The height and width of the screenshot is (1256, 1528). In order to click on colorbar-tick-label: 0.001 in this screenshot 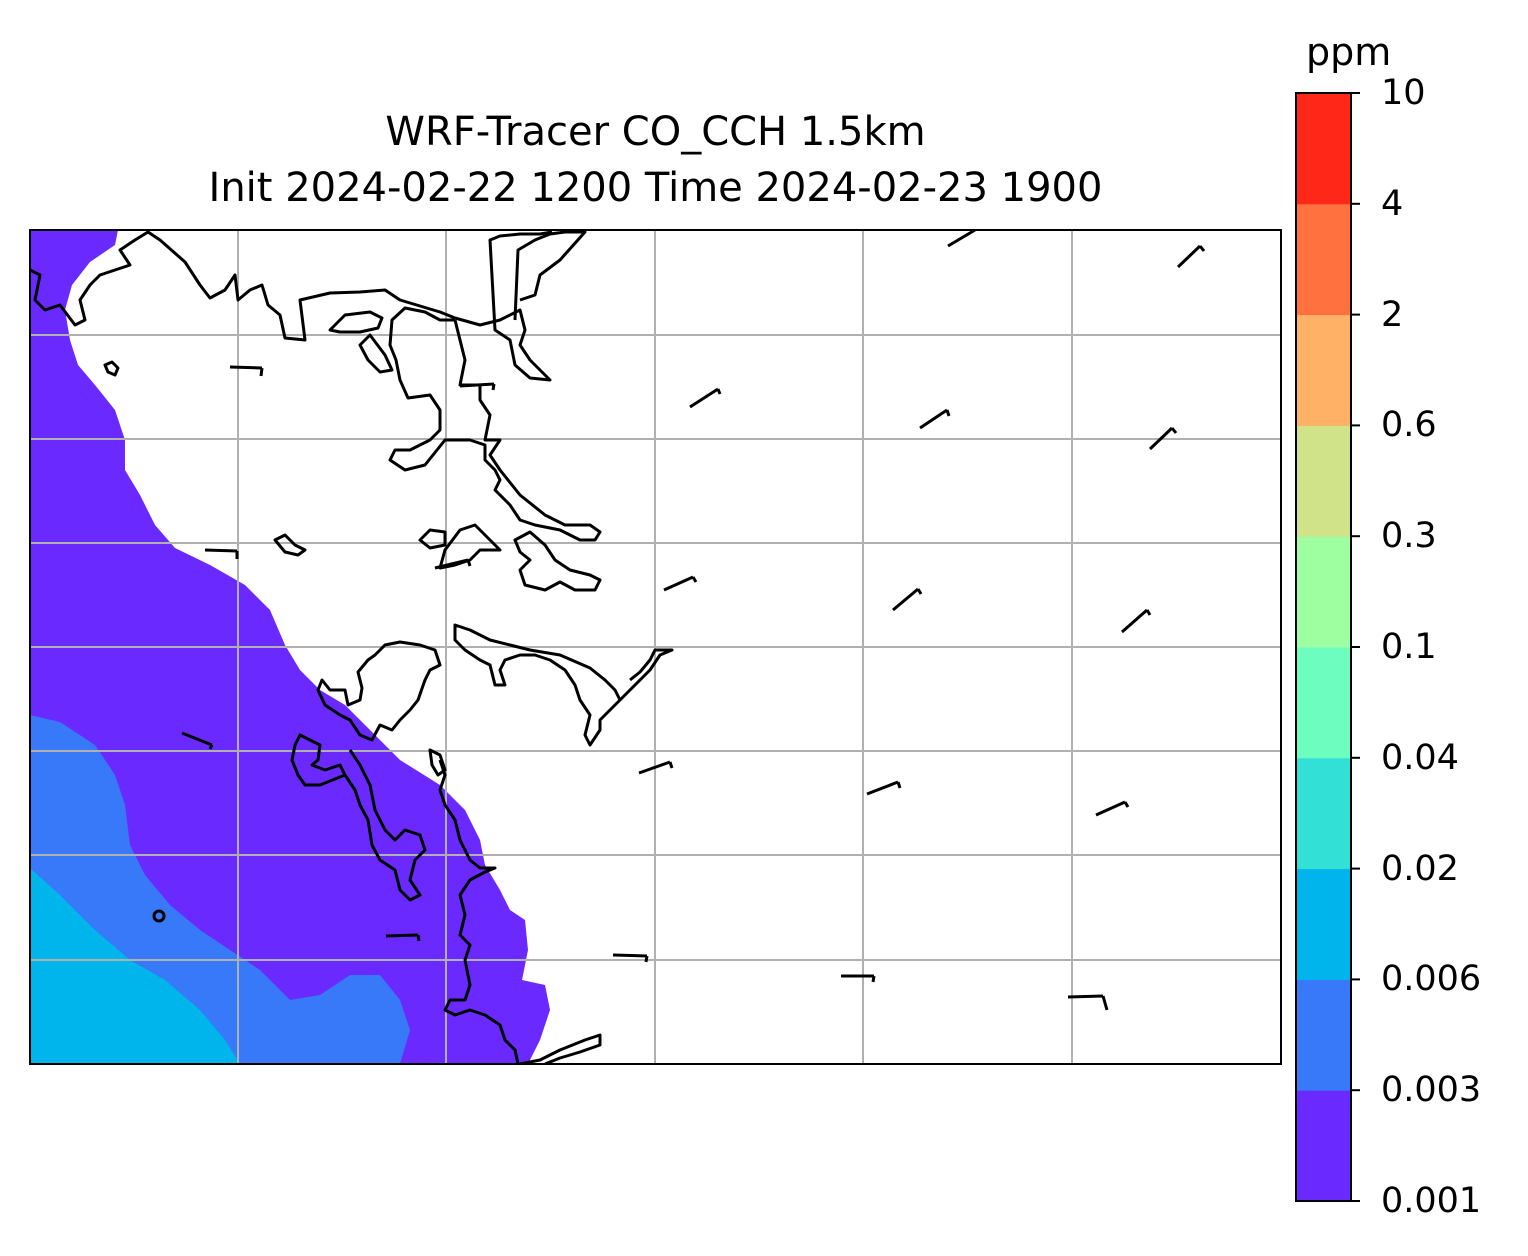, I will do `click(1431, 1201)`.